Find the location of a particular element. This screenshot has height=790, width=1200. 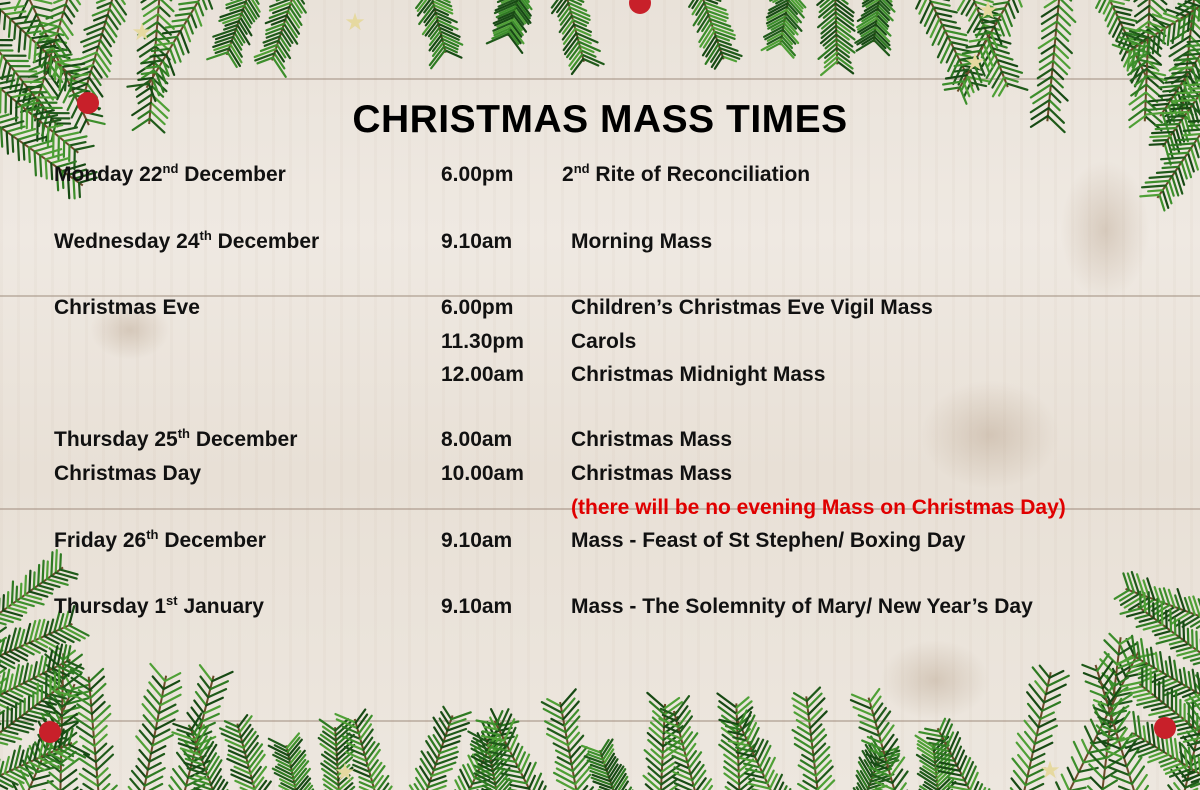

schedule-day-pre: Thursday 1 is located at coordinates (110, 606).